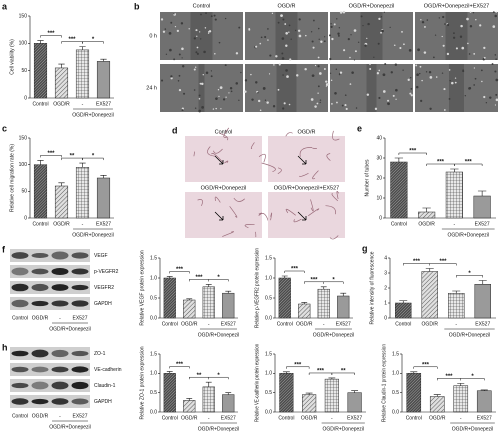 Image resolution: width=500 pixels, height=436 pixels. What do you see at coordinates (385, 303) in the screenshot?
I see `y-tick-label: 1` at bounding box center [385, 303].